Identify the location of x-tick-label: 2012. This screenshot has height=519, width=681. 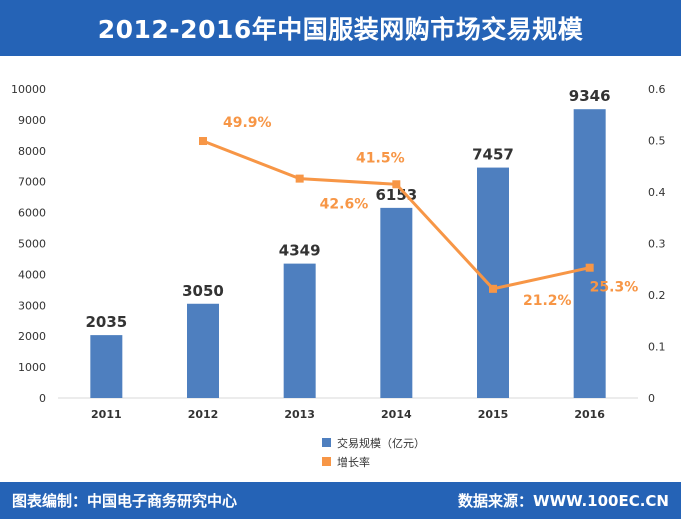
(203, 414).